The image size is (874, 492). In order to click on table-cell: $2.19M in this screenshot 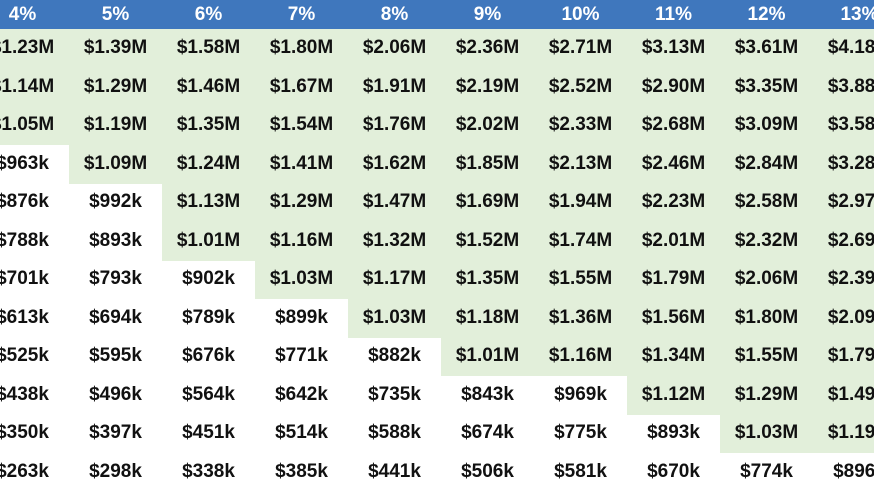, I will do `click(487, 87)`.